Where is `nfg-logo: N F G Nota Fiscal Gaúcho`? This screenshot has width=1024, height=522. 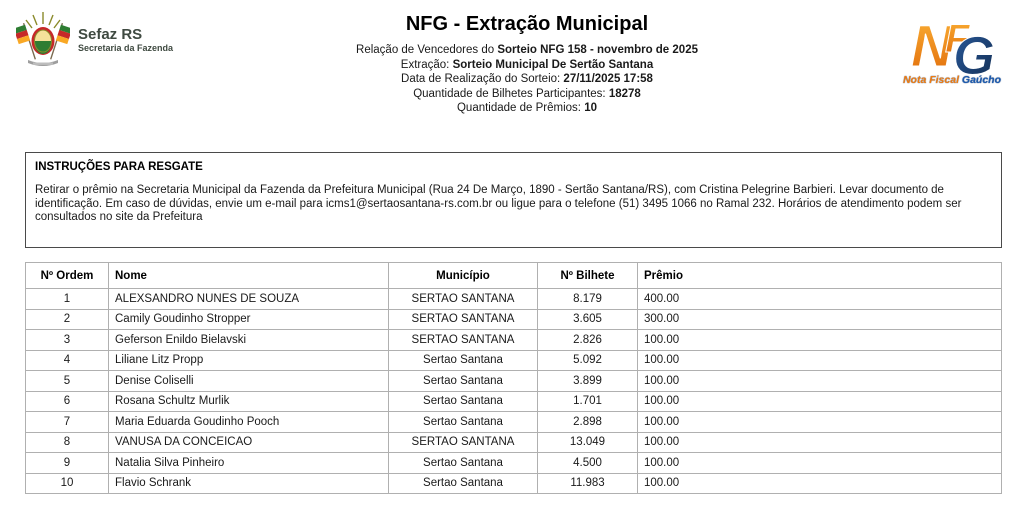
nfg-logo: N F G Nota Fiscal Gaúcho is located at coordinates (952, 54).